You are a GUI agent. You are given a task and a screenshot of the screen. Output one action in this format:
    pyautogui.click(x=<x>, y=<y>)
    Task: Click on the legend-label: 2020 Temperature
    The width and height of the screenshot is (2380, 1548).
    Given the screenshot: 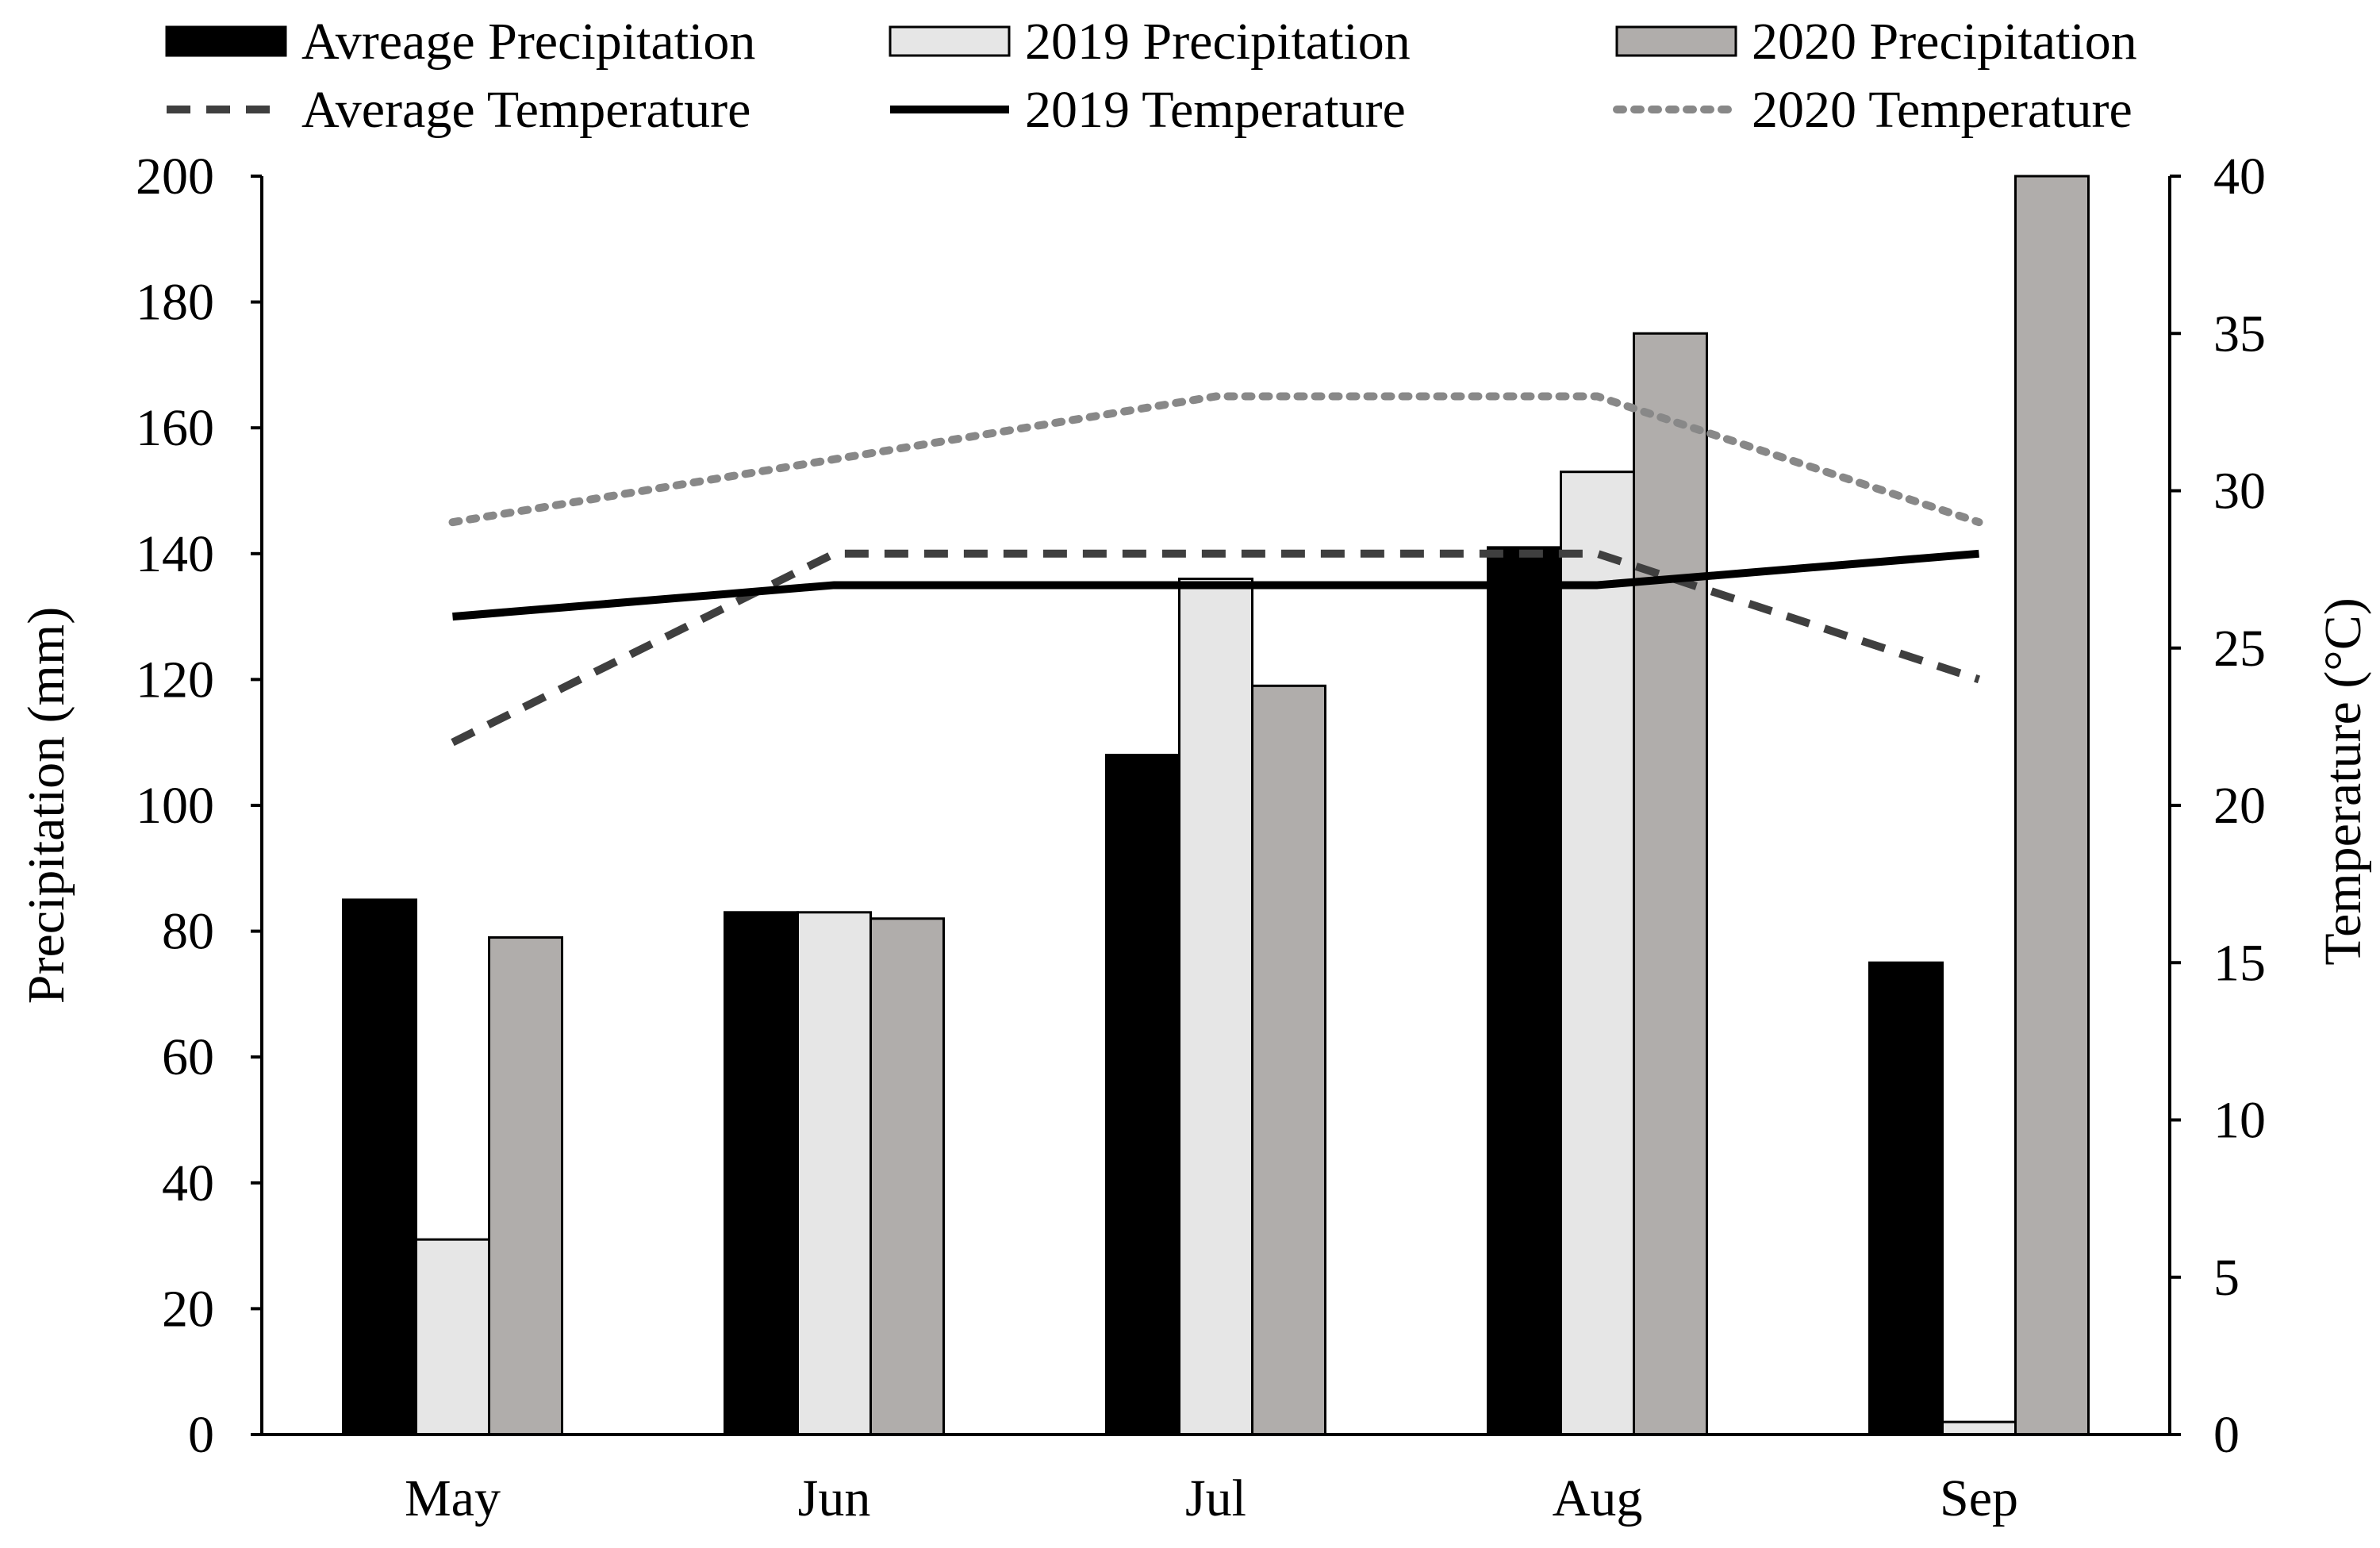 What is the action you would take?
    pyautogui.click(x=1942, y=110)
    